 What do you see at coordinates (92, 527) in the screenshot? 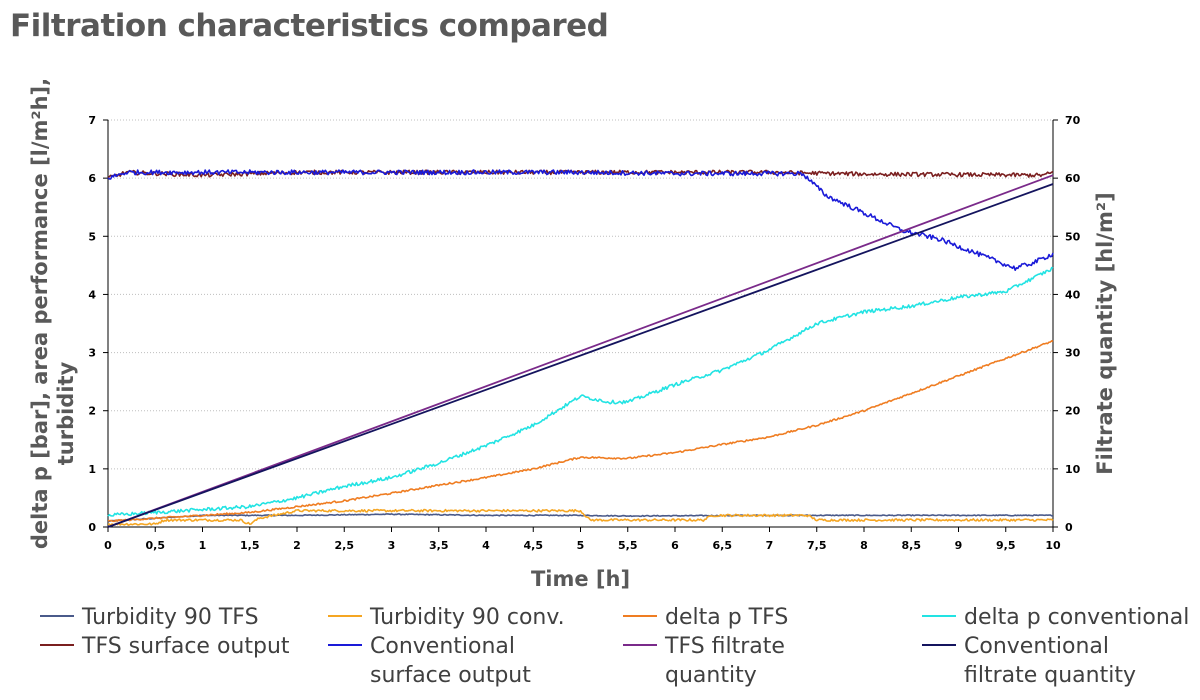
I see `y-left-tick-label: 0` at bounding box center [92, 527].